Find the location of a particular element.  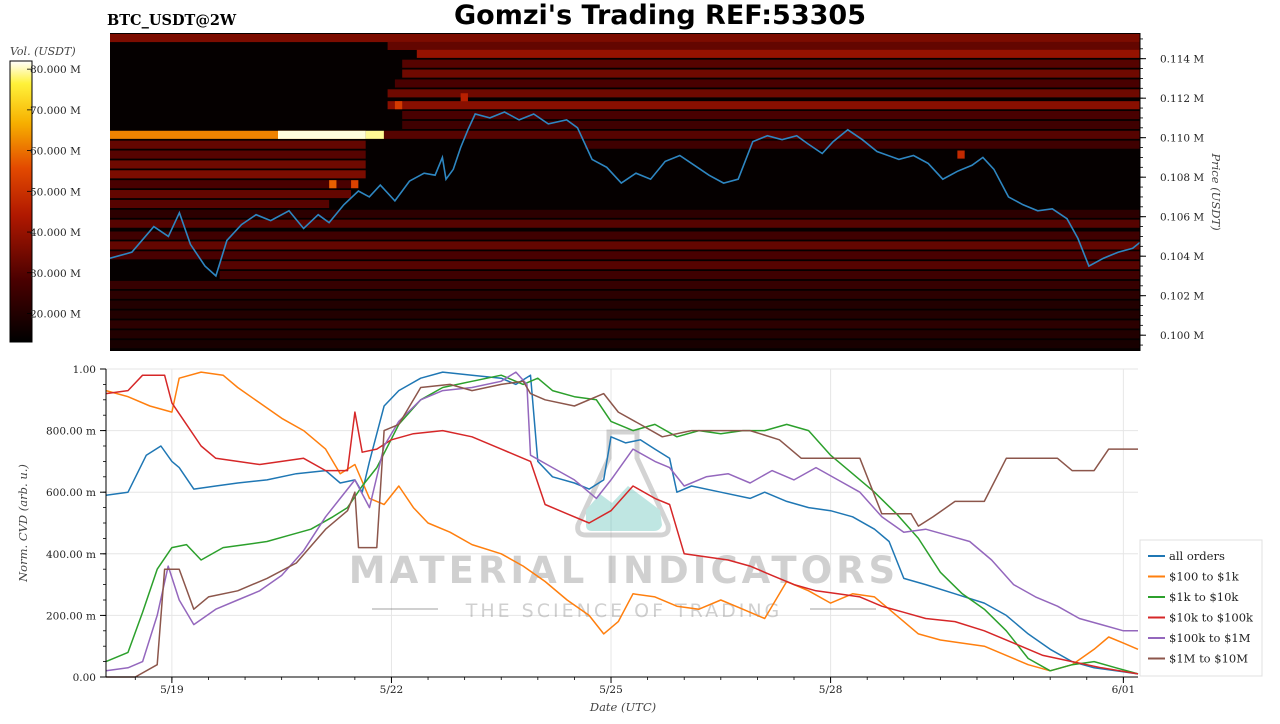

cvd-y-tick-label: 800.00 m is located at coordinates (71, 432).